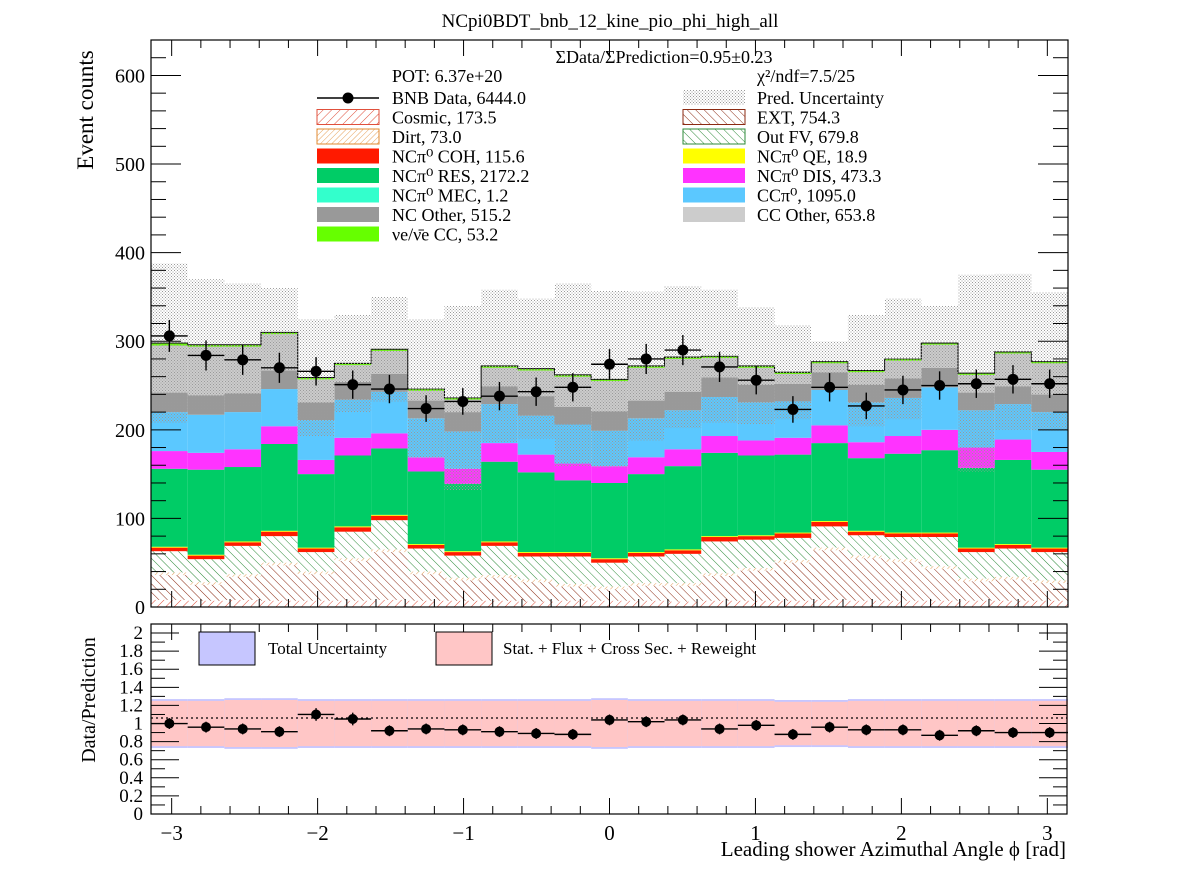 This screenshot has width=1198, height=875. Describe the element at coordinates (171, 833) in the screenshot. I see `x-tick-label: −3` at that location.